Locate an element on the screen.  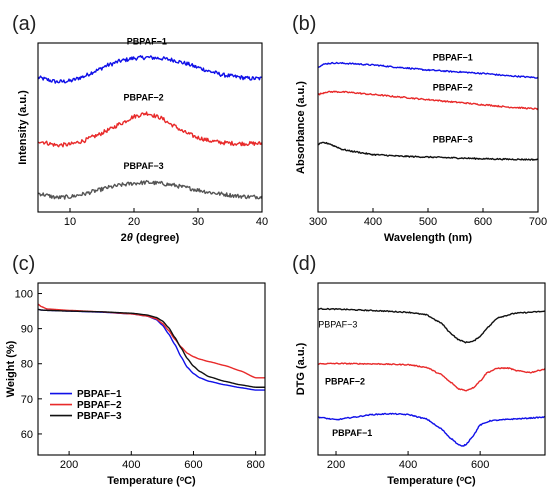
x-tick-label: 30 is located at coordinates (198, 222).